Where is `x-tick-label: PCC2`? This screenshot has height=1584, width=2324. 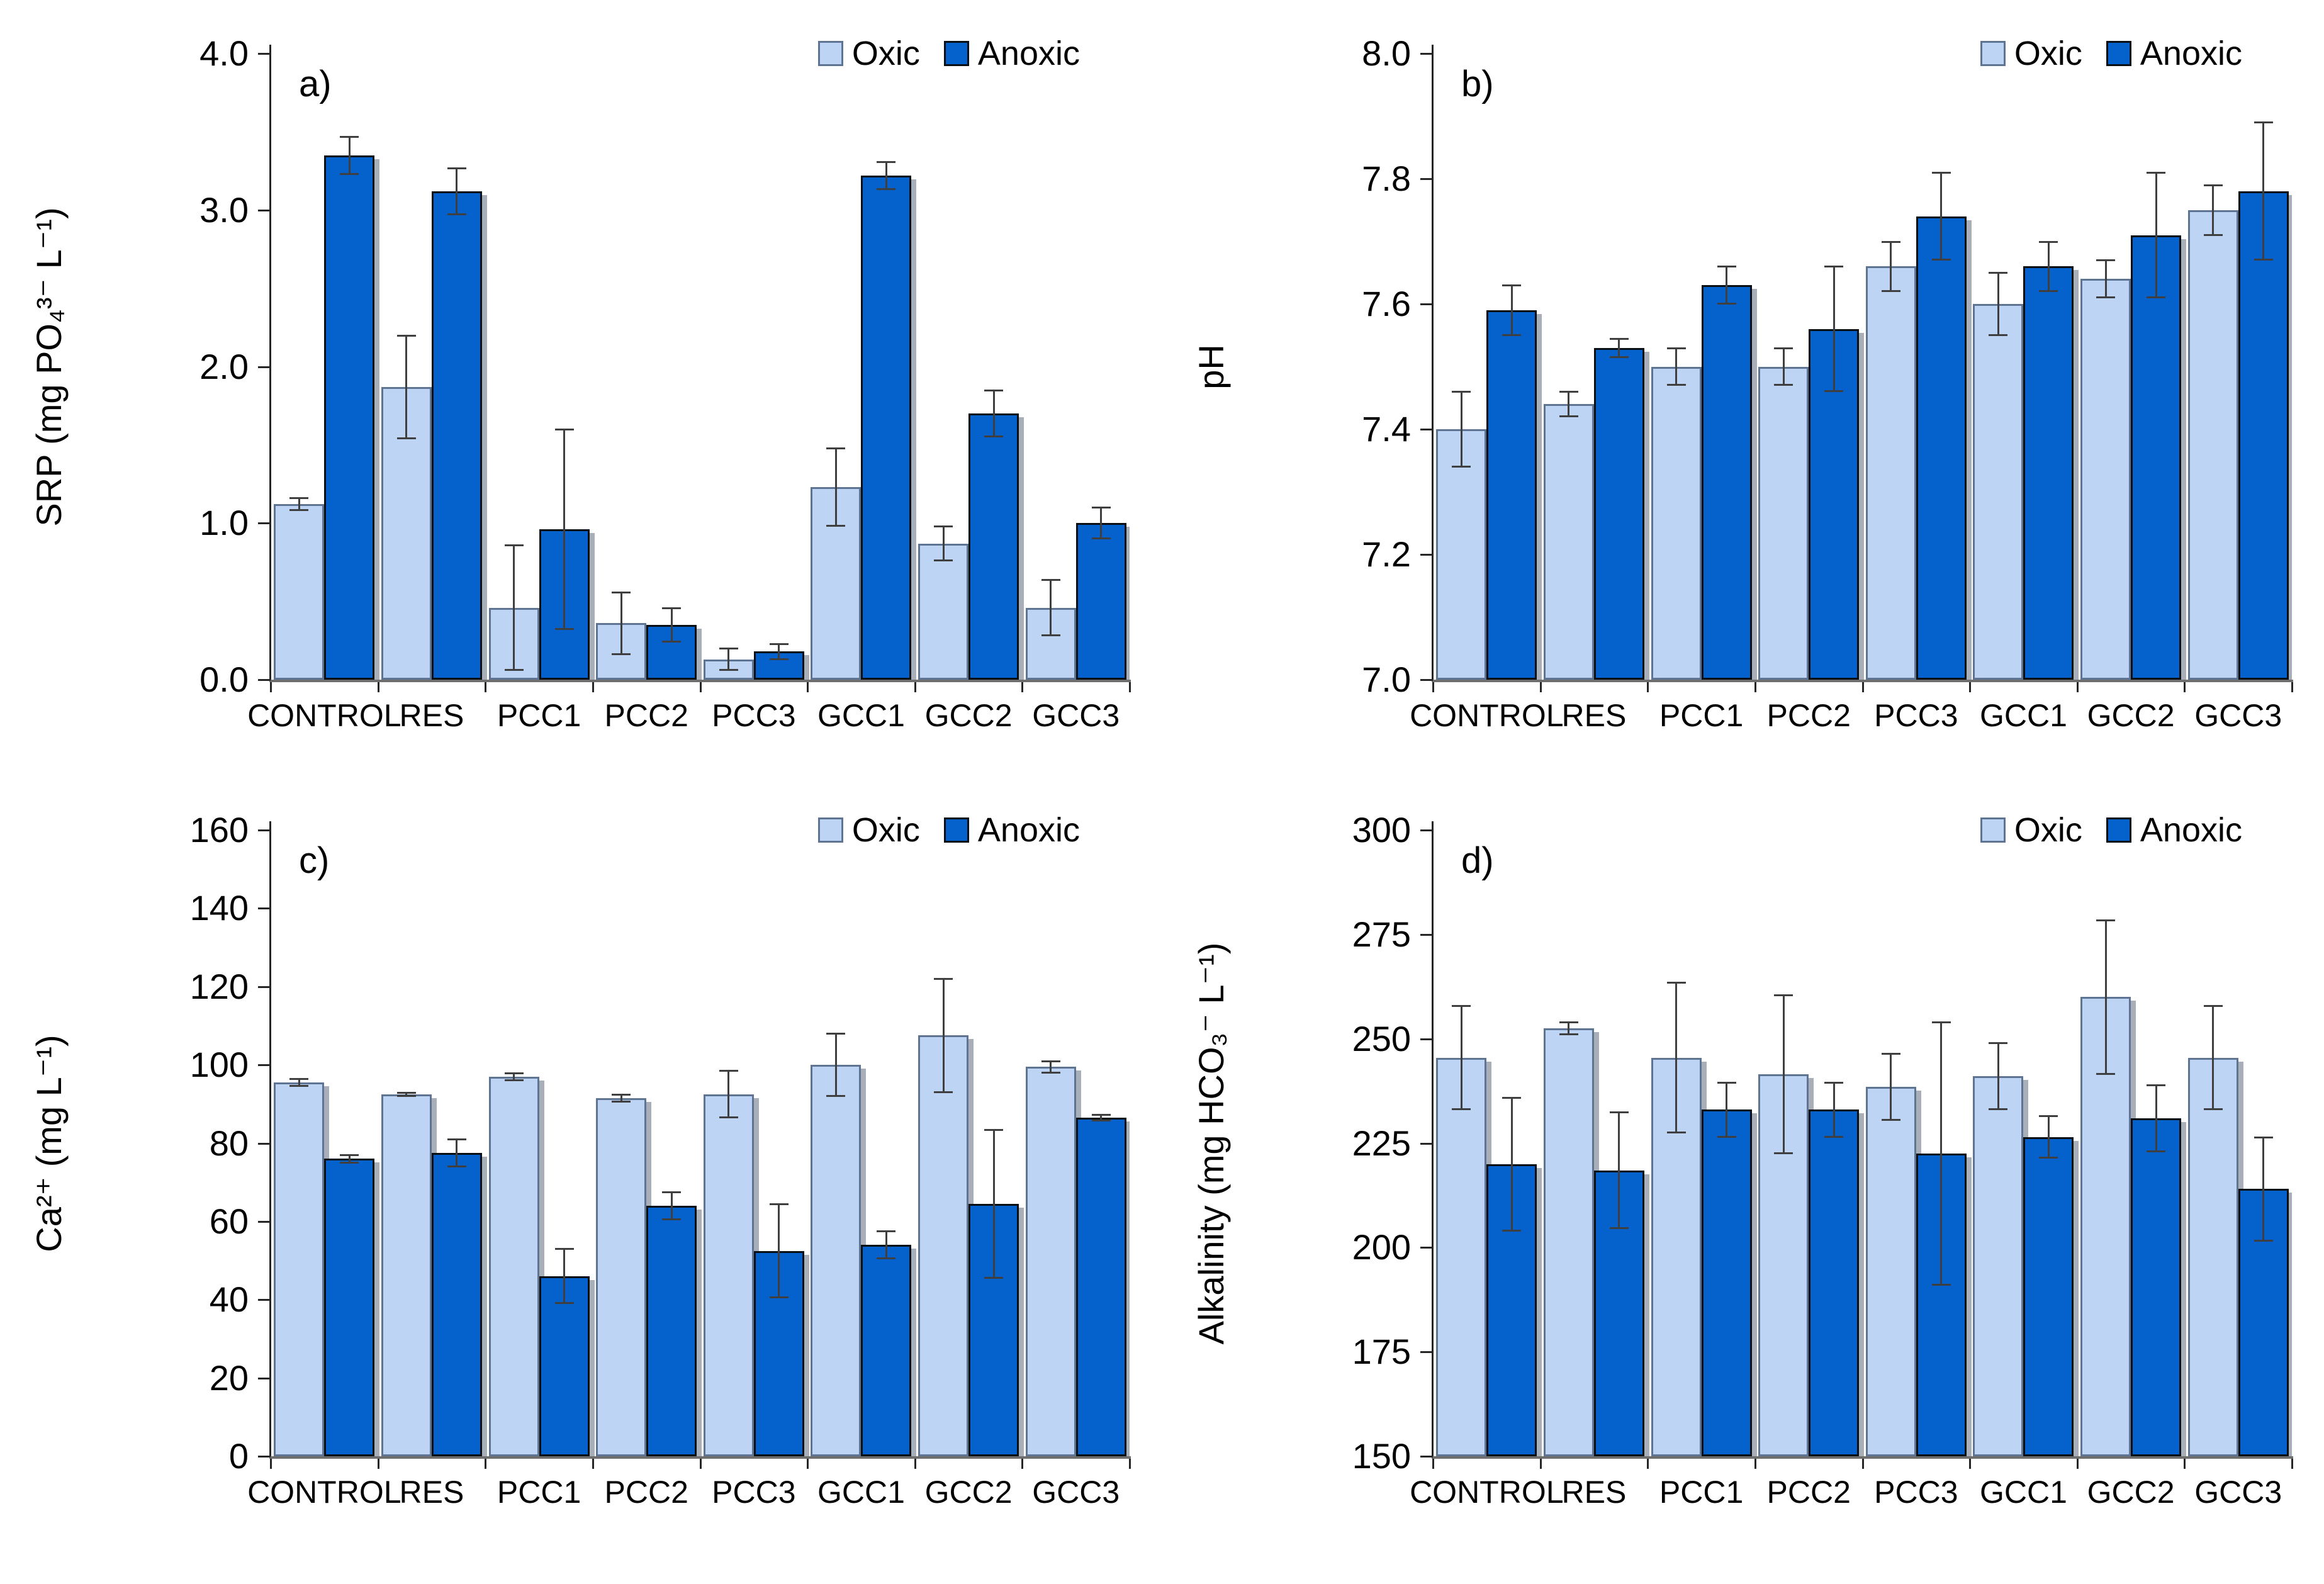
x-tick-label: PCC2 is located at coordinates (1809, 1492).